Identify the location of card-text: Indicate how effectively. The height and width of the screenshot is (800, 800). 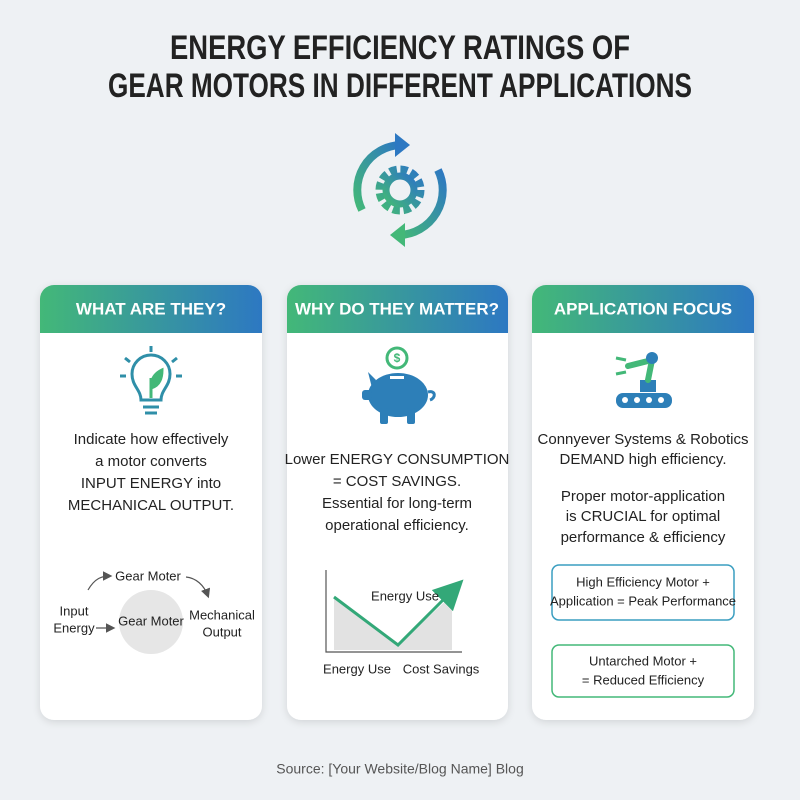
(151, 439).